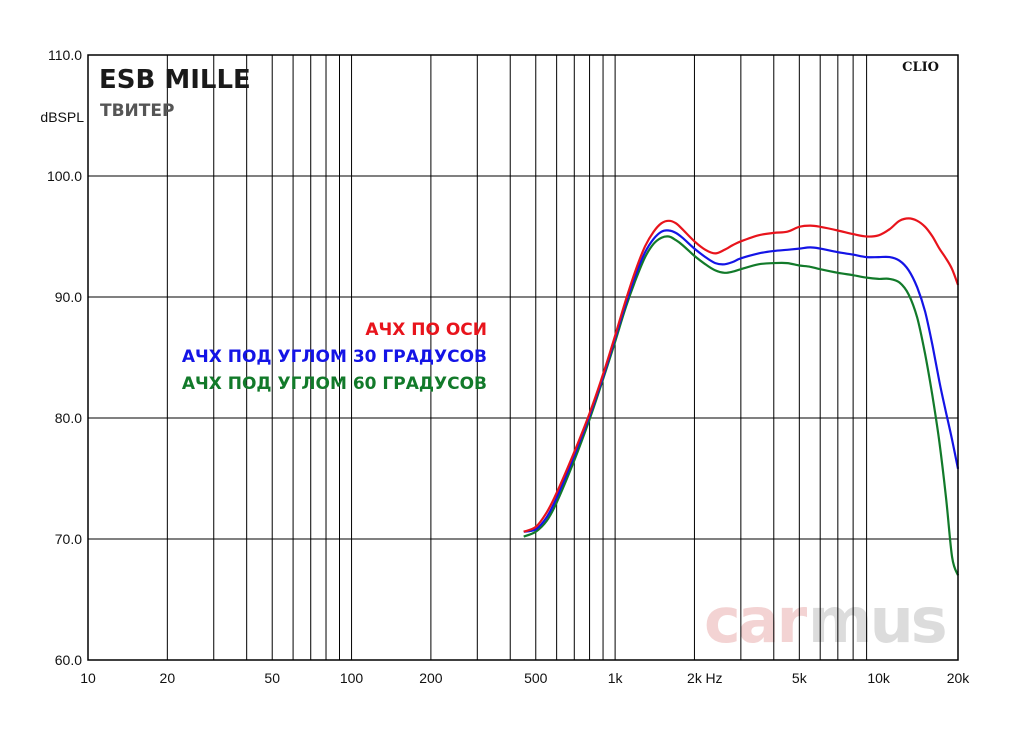 This screenshot has width=1024, height=730. I want to click on y-axis: 60.0 70.0 80.0 90.0 100.0 110.0, so click(64, 357).